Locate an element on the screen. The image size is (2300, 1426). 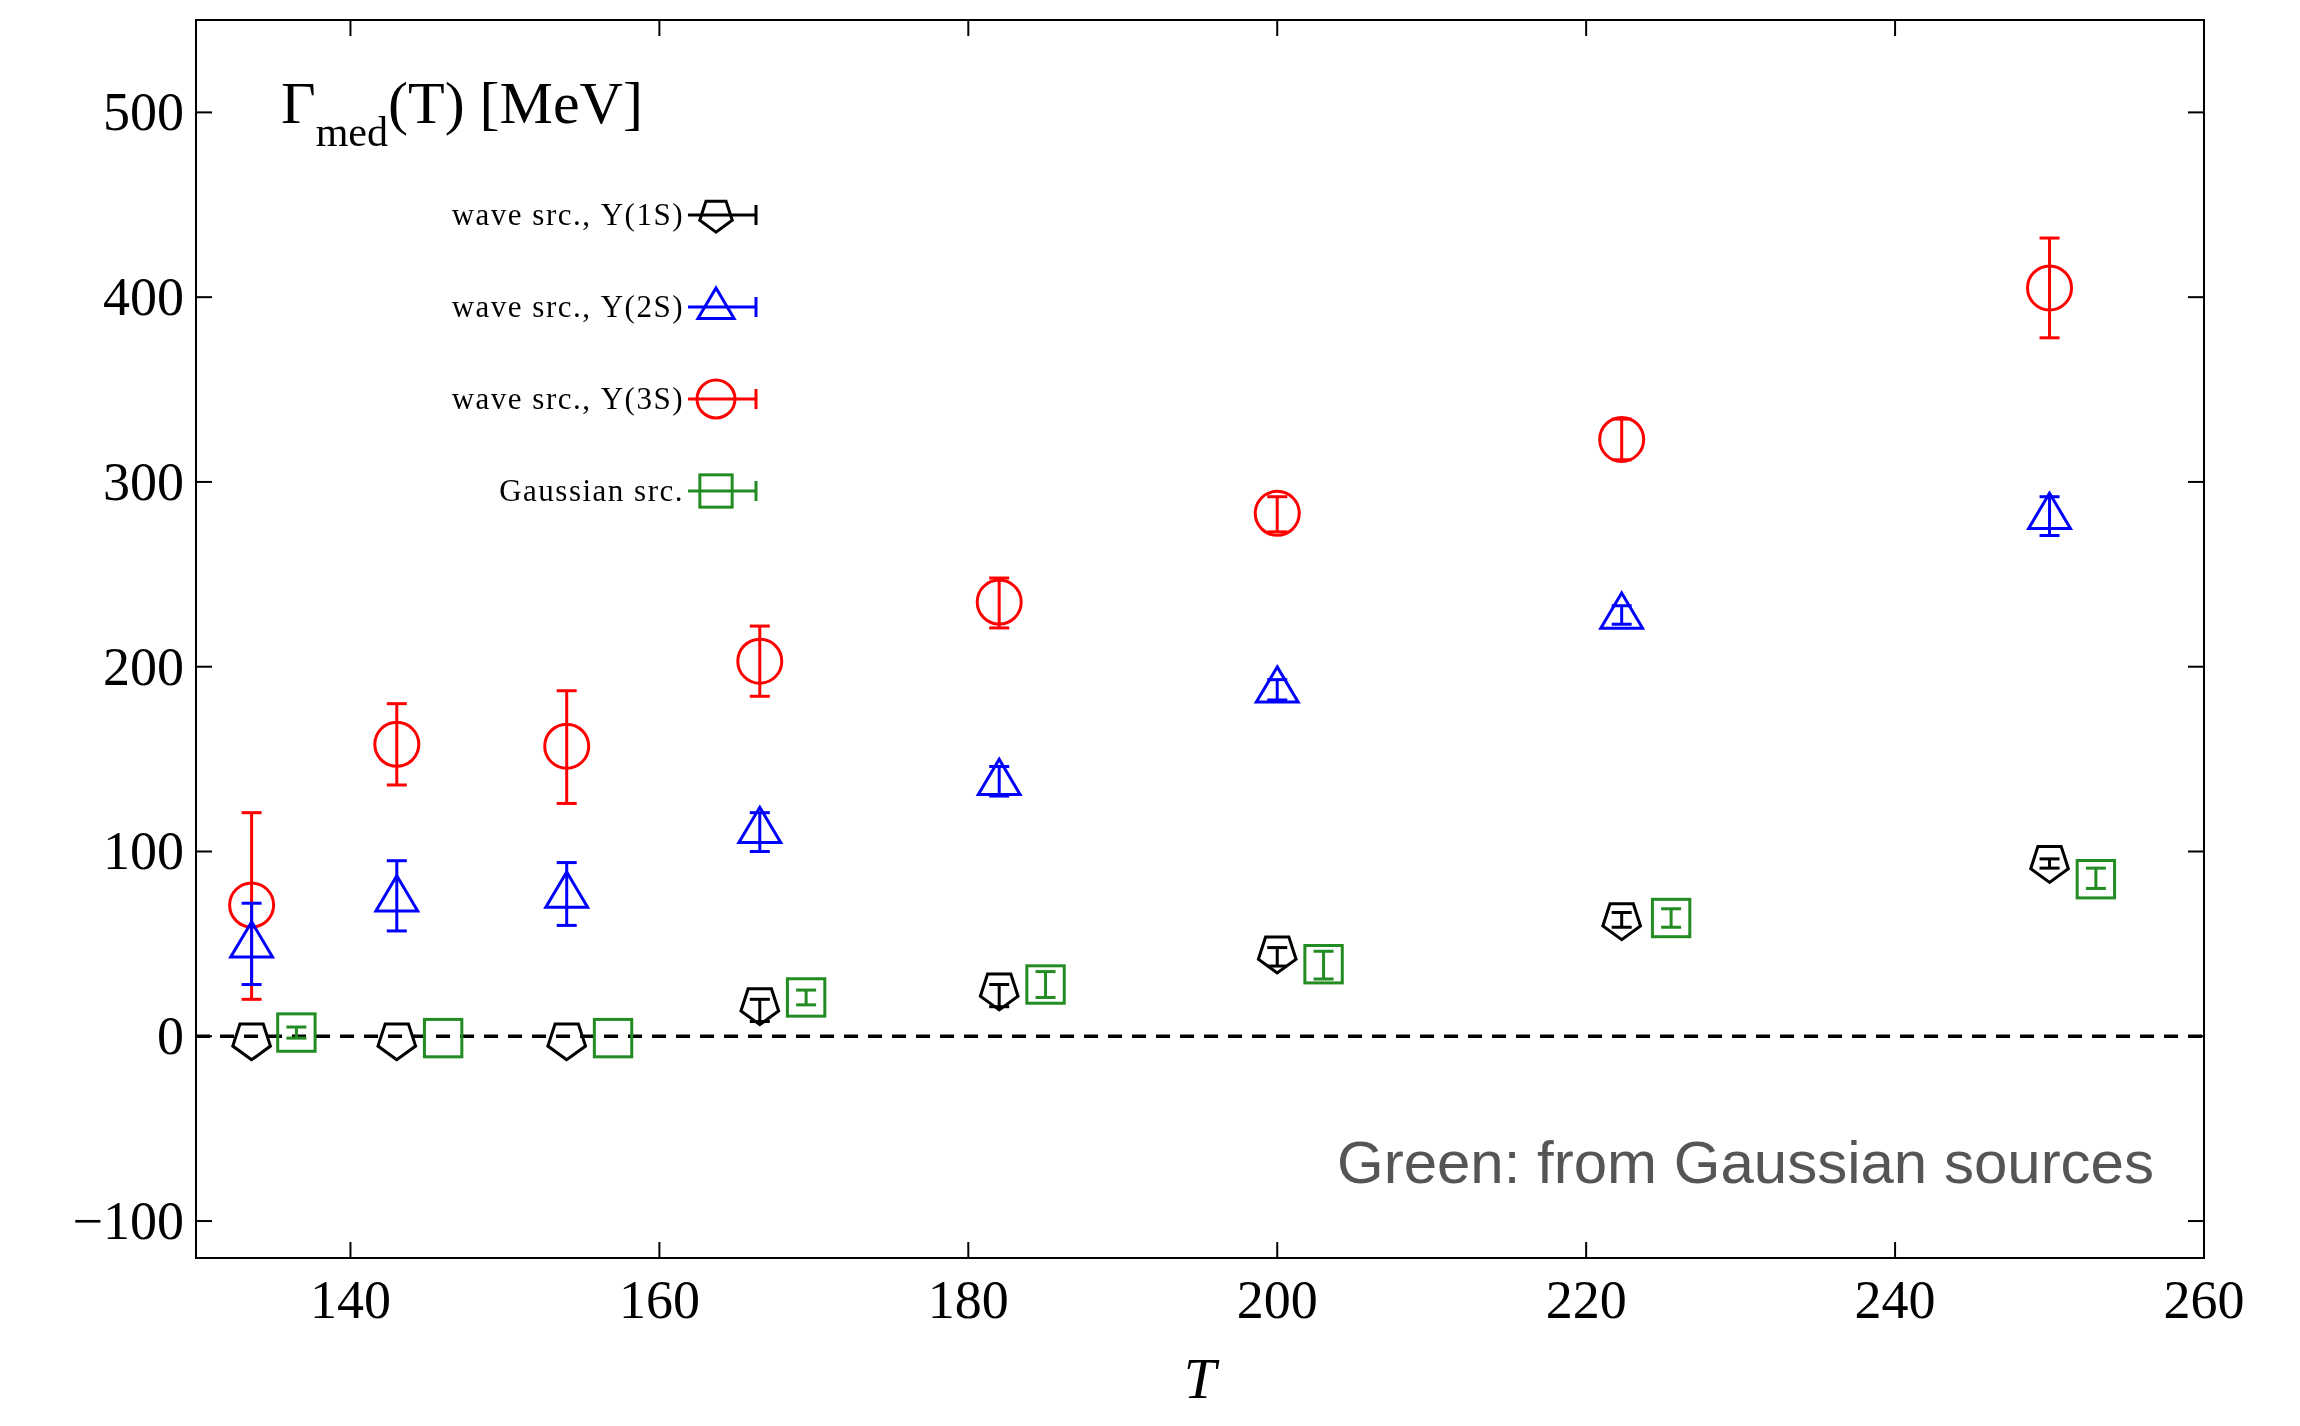
text: Γ$_{med}$(T) [MeV] is located at coordinates (462, 112).